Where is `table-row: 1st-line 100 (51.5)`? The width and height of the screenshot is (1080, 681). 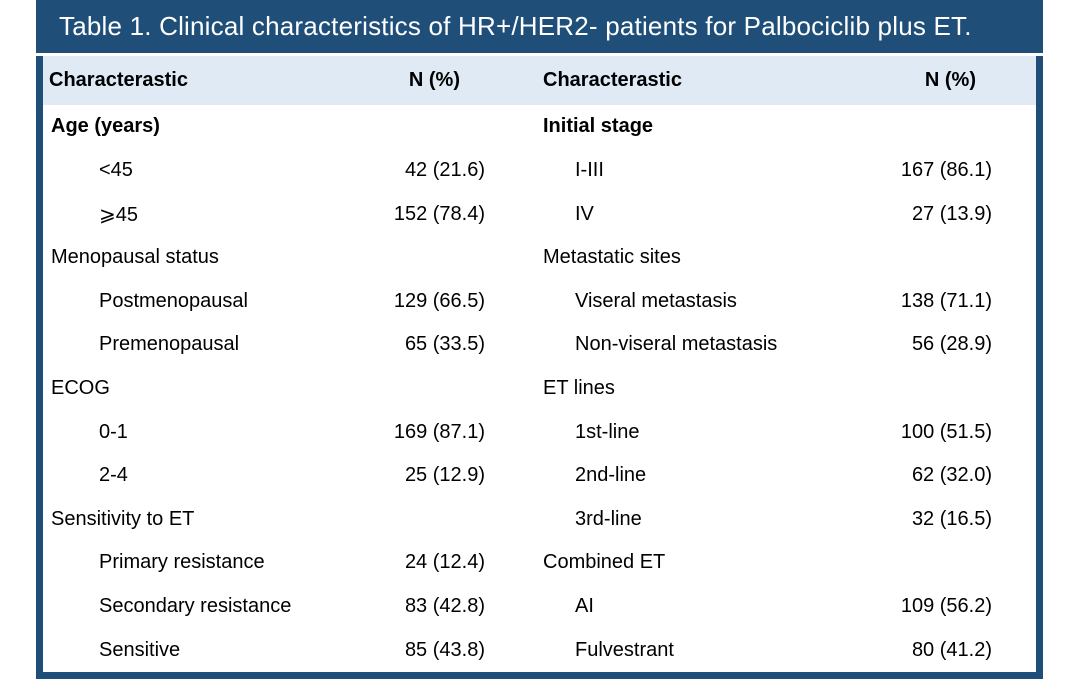 table-row: 1st-line 100 (51.5) is located at coordinates (785, 432).